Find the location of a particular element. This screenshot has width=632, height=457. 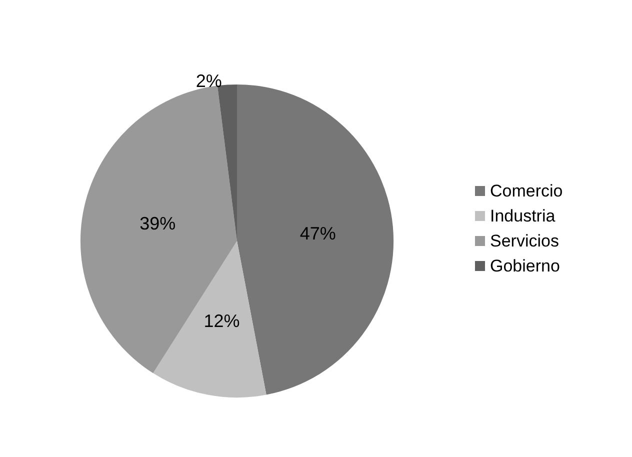

legend-label: Industria is located at coordinates (523, 216).